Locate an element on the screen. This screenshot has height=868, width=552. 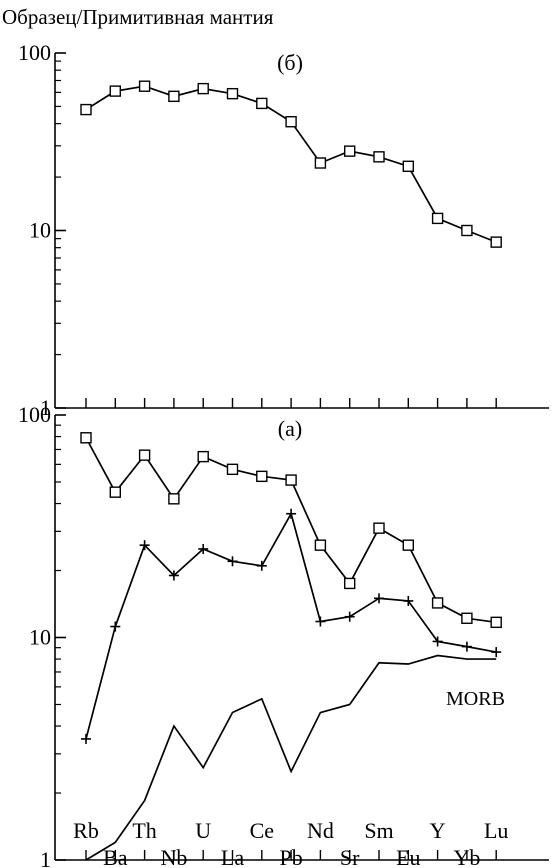
x-category-label: Sr is located at coordinates (350, 856).